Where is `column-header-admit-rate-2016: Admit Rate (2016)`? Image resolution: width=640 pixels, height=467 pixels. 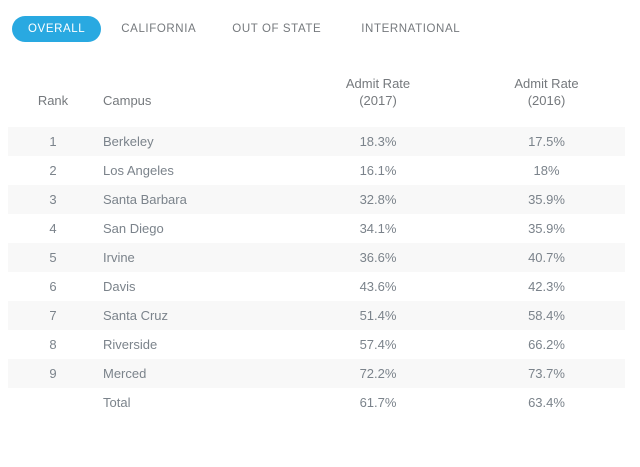 column-header-admit-rate-2016: Admit Rate (2016) is located at coordinates (546, 101).